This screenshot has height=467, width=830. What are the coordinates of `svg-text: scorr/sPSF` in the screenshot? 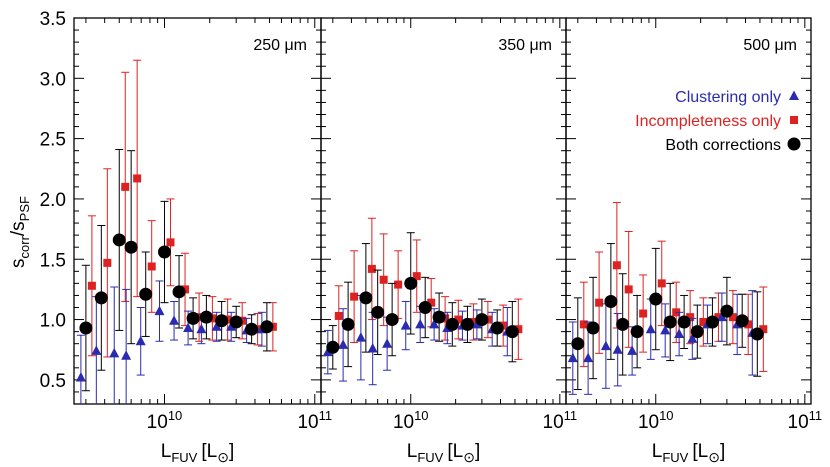 It's located at (20, 232).